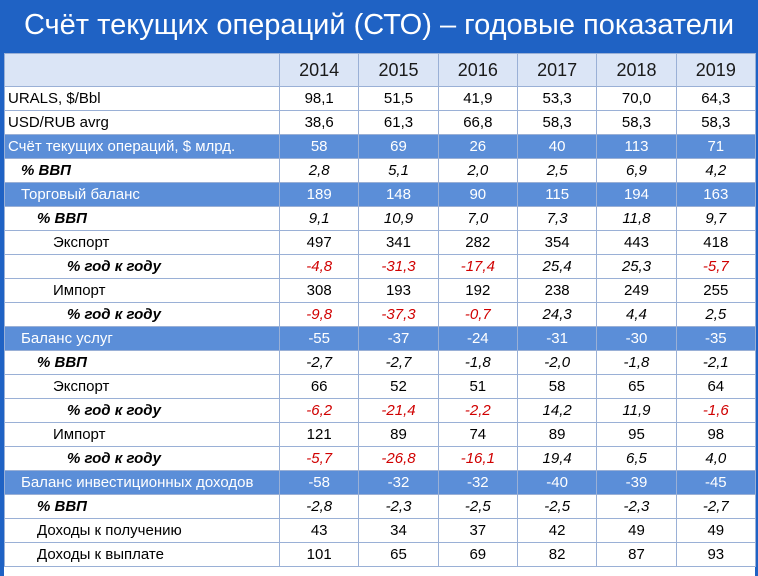 The image size is (758, 576). What do you see at coordinates (636, 290) in the screenshot?
I see `table-cell: 249` at bounding box center [636, 290].